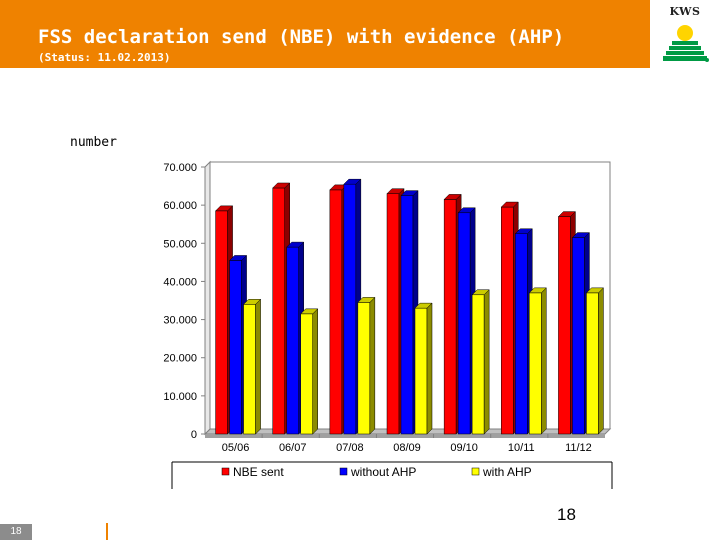  What do you see at coordinates (180, 206) in the screenshot?
I see `y-tick-label: 60.000` at bounding box center [180, 206].